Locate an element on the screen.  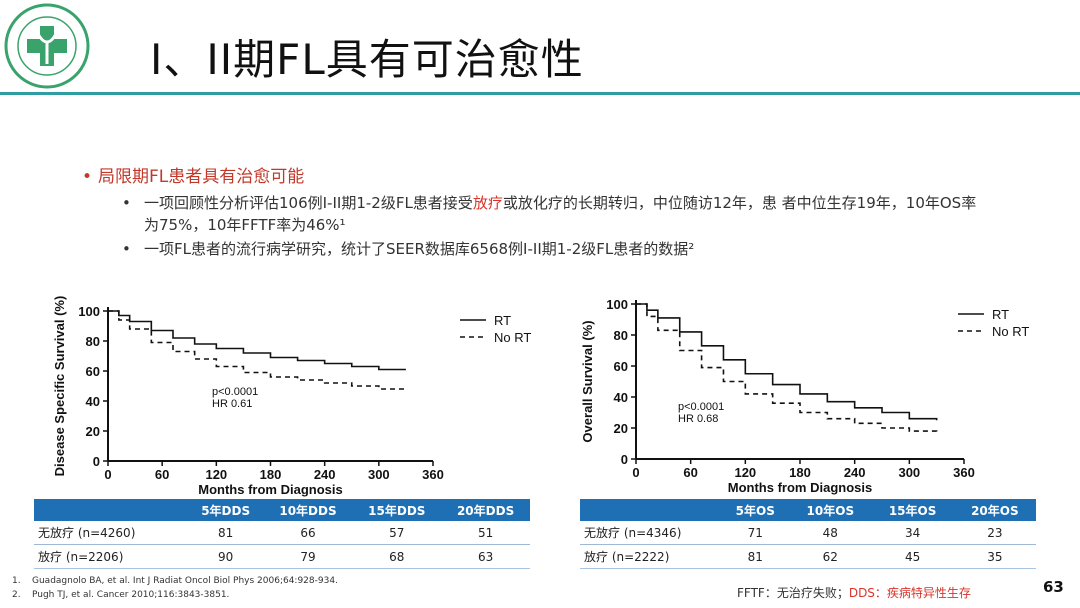
table-cell: 34 is located at coordinates (912, 533).